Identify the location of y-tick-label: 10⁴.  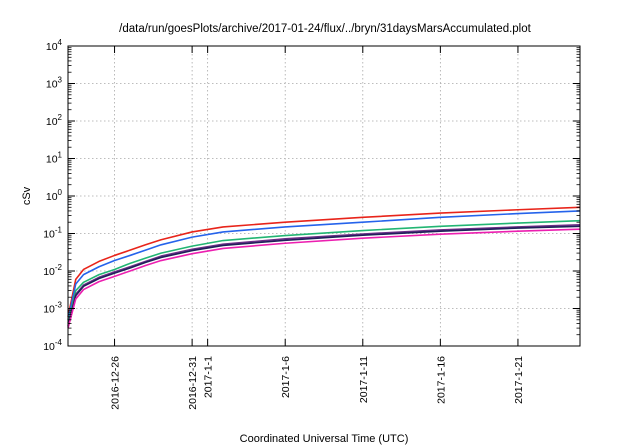
(54, 45).